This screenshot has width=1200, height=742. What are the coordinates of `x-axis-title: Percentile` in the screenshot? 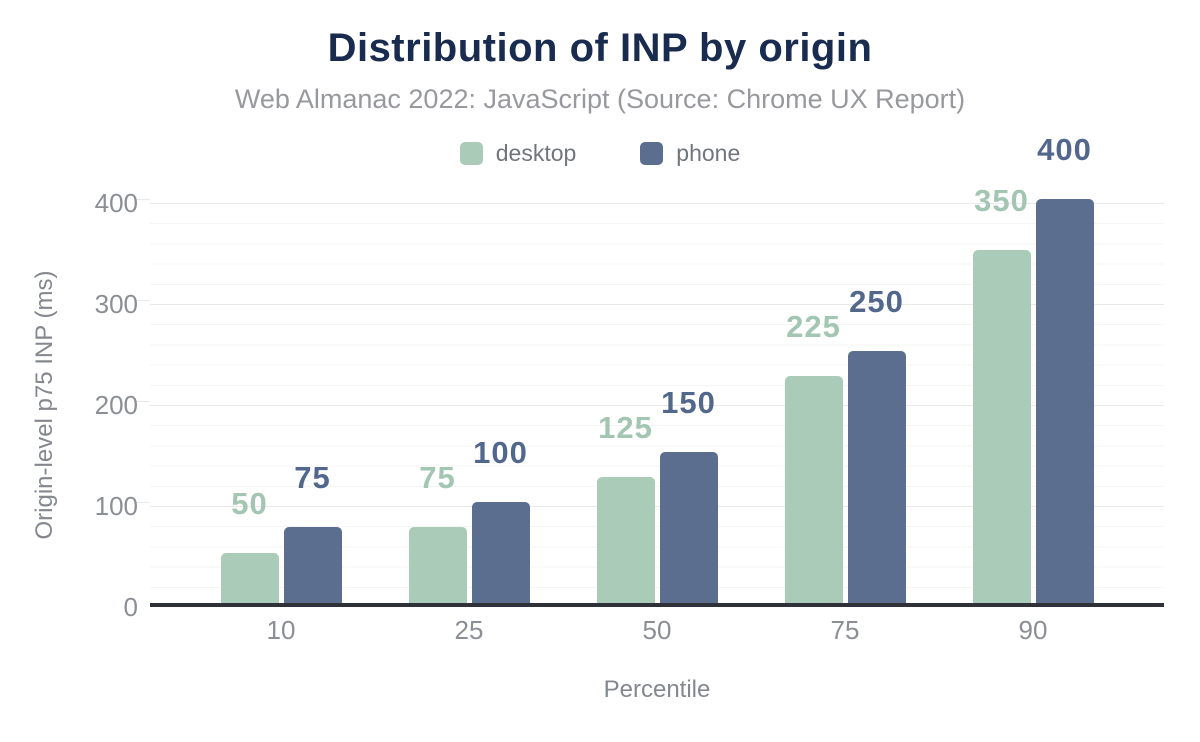 It's located at (657, 689).